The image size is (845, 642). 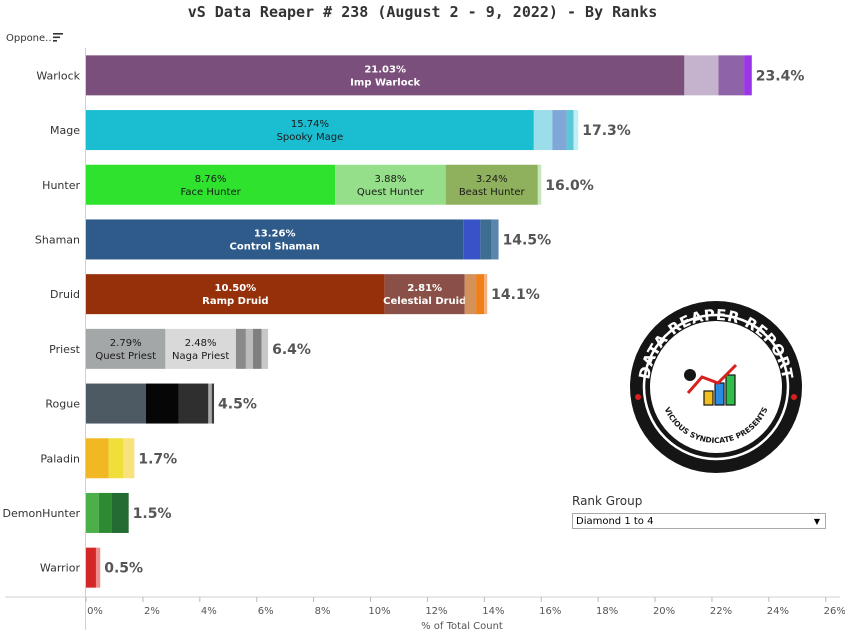 What do you see at coordinates (236, 288) in the screenshot?
I see `data-label-percent: 10.50%` at bounding box center [236, 288].